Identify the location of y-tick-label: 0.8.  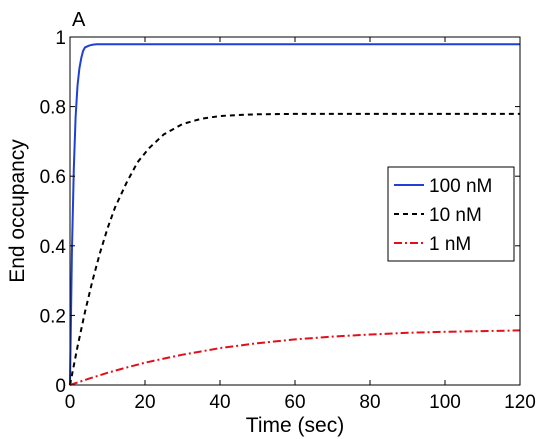
(53, 108).